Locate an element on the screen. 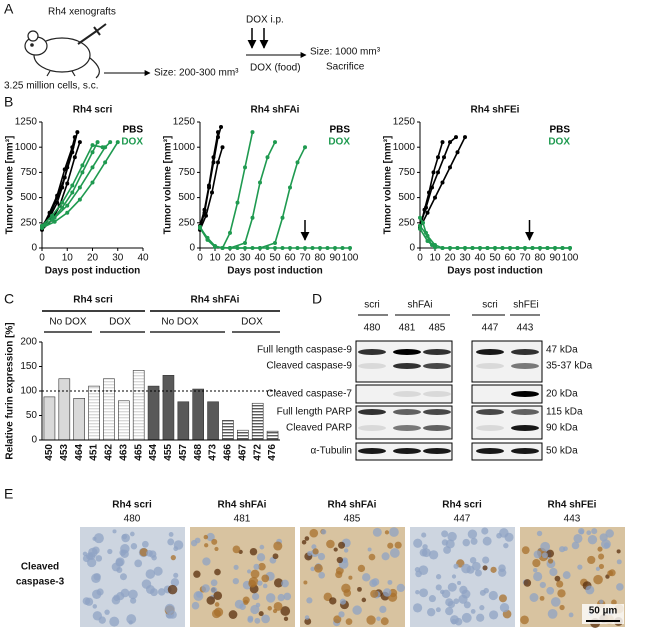 The image size is (650, 629). x-tick-label: 10 is located at coordinates (68, 258).